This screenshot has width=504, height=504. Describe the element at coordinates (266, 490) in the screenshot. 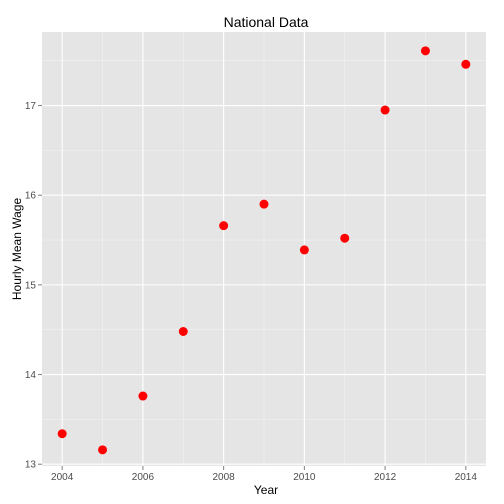

I see `x-axis-title: Year` at that location.